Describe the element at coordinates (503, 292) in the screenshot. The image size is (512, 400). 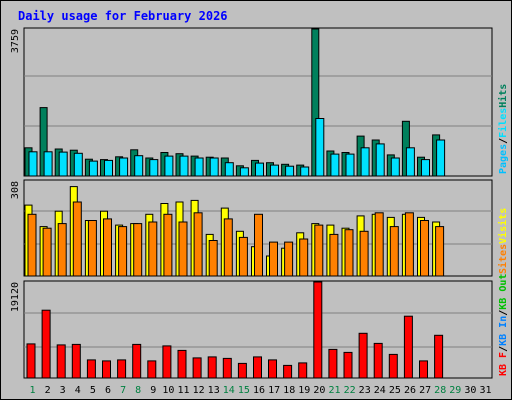
I see `legend-kb-out: KB Out` at that location.